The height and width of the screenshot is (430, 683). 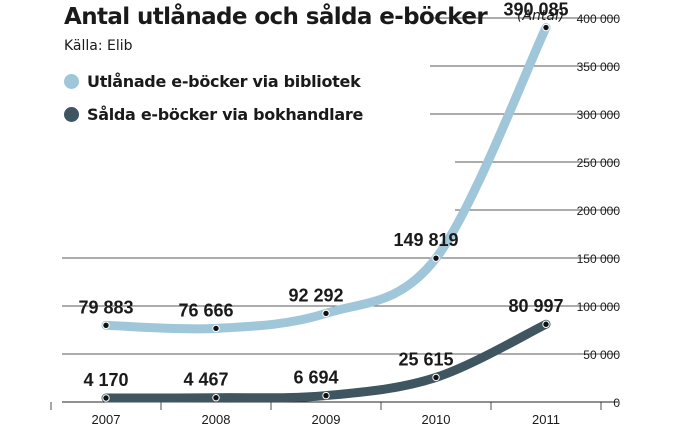 What do you see at coordinates (535, 306) in the screenshot?
I see `data-label-series-2: 80 997` at bounding box center [535, 306].